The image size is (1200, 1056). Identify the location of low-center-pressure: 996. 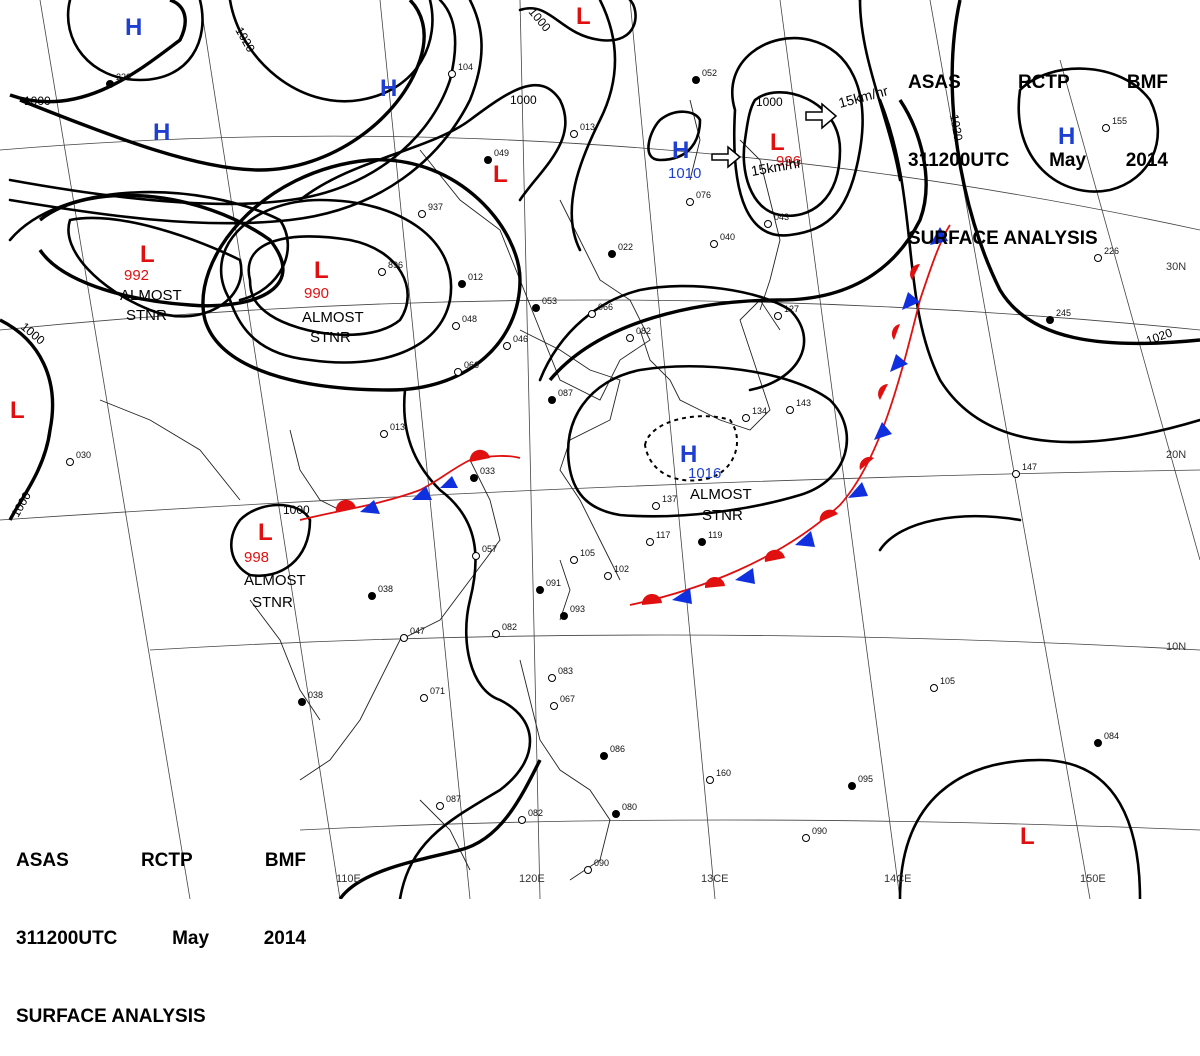
(788, 161).